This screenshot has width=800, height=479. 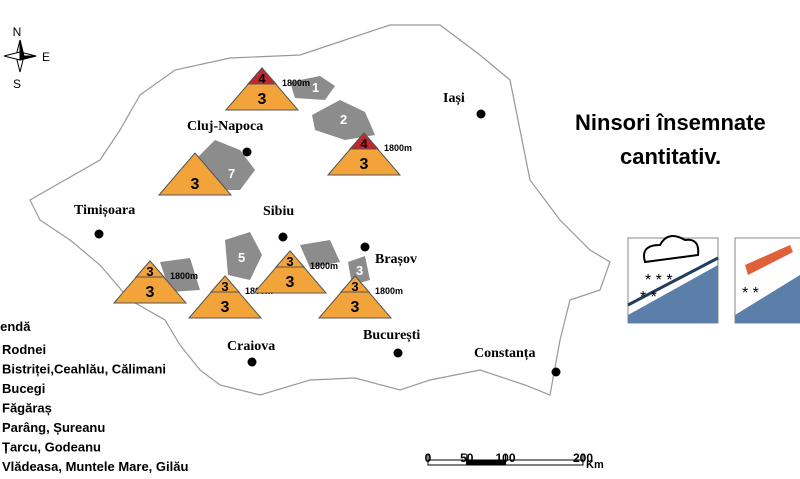 I want to click on city-name: Timișoara, so click(x=104, y=210).